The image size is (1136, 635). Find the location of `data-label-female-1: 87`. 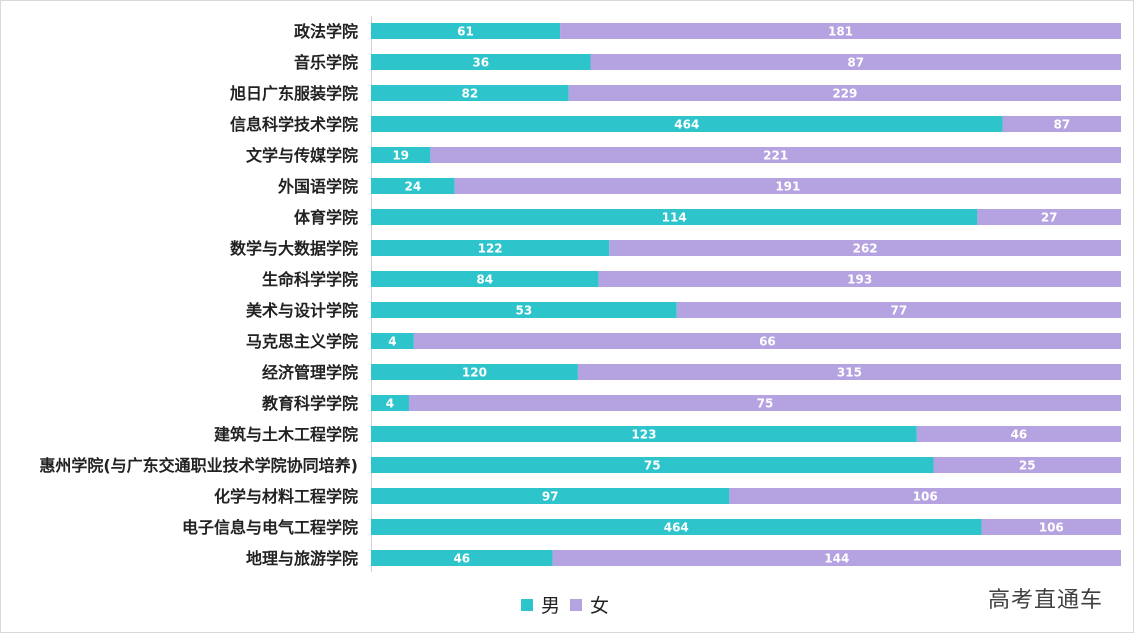

data-label-female-1: 87 is located at coordinates (855, 63).